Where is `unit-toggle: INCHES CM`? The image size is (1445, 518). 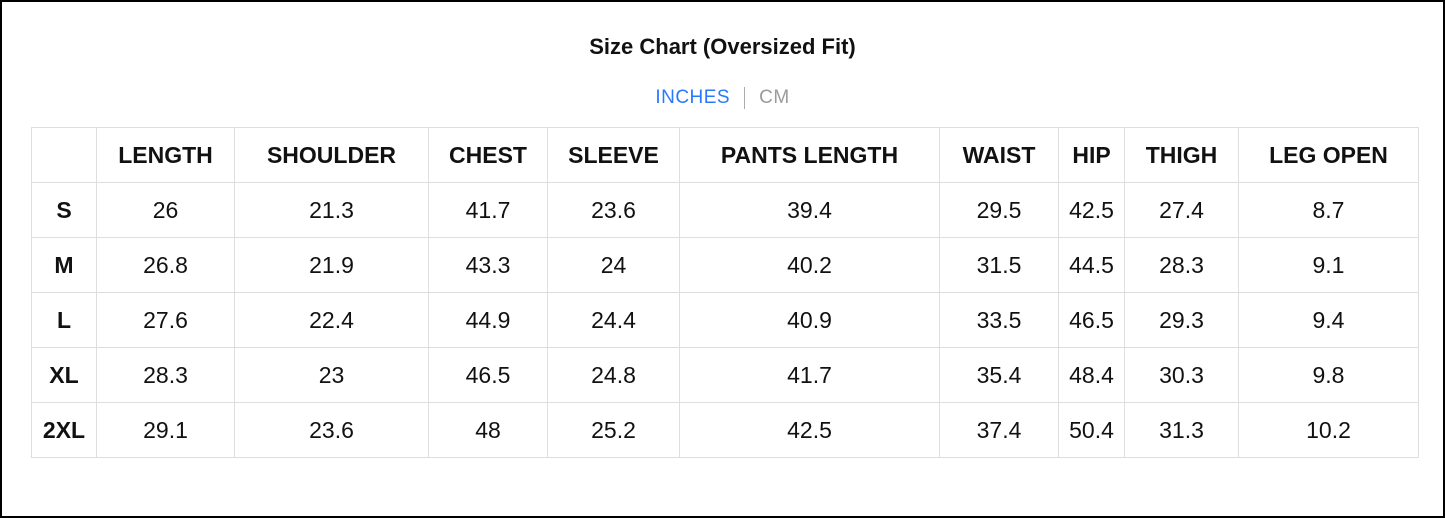
unit-toggle: INCHES CM is located at coordinates (722, 98).